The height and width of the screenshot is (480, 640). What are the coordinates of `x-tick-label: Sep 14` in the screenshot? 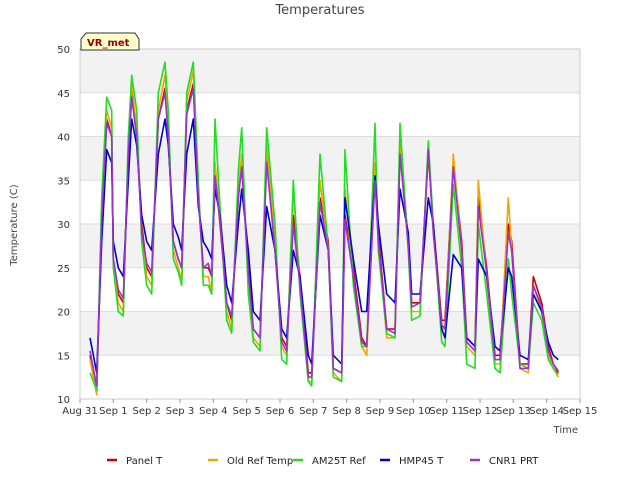 It's located at (546, 411).